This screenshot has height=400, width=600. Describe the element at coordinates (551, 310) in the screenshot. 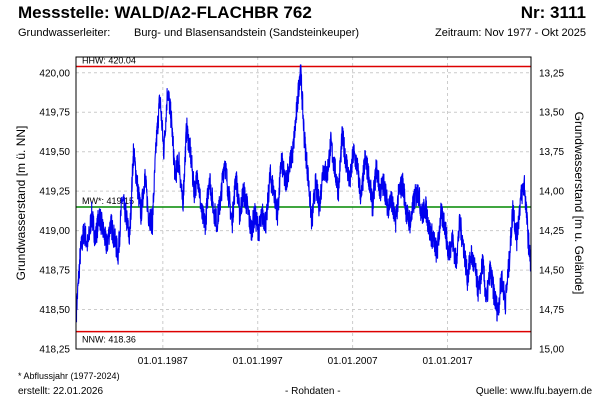

I see `y-tick-label-right: 14,75` at that location.